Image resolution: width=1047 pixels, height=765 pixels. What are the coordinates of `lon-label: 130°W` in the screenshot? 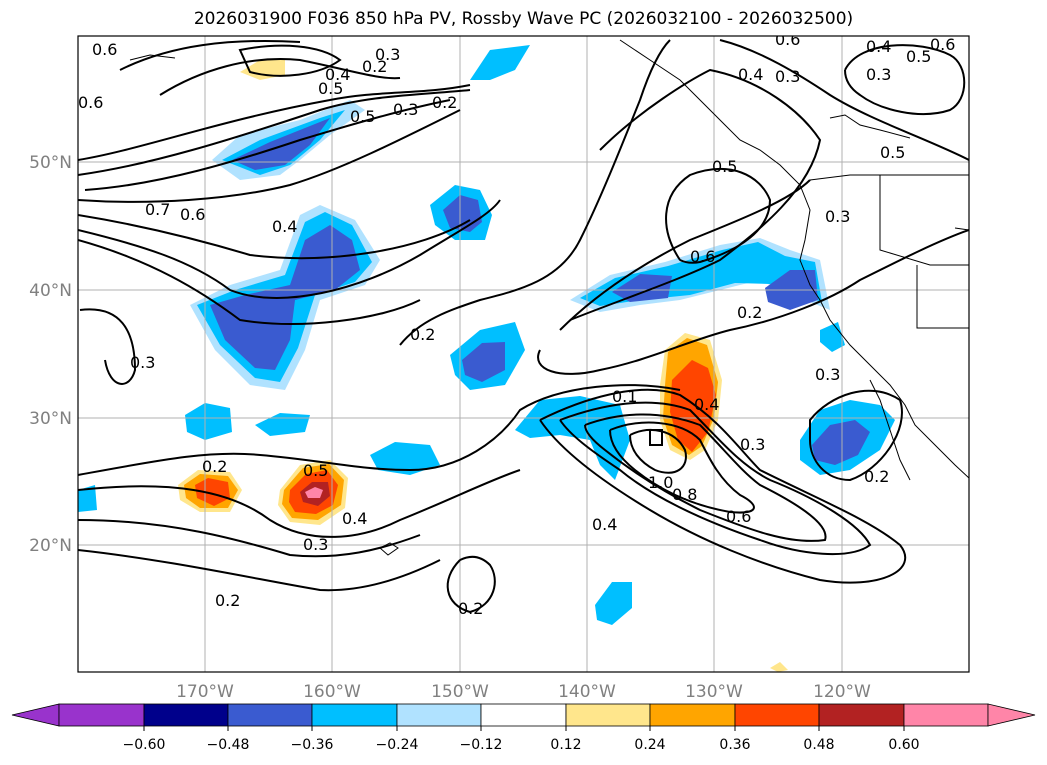 It's located at (714, 692).